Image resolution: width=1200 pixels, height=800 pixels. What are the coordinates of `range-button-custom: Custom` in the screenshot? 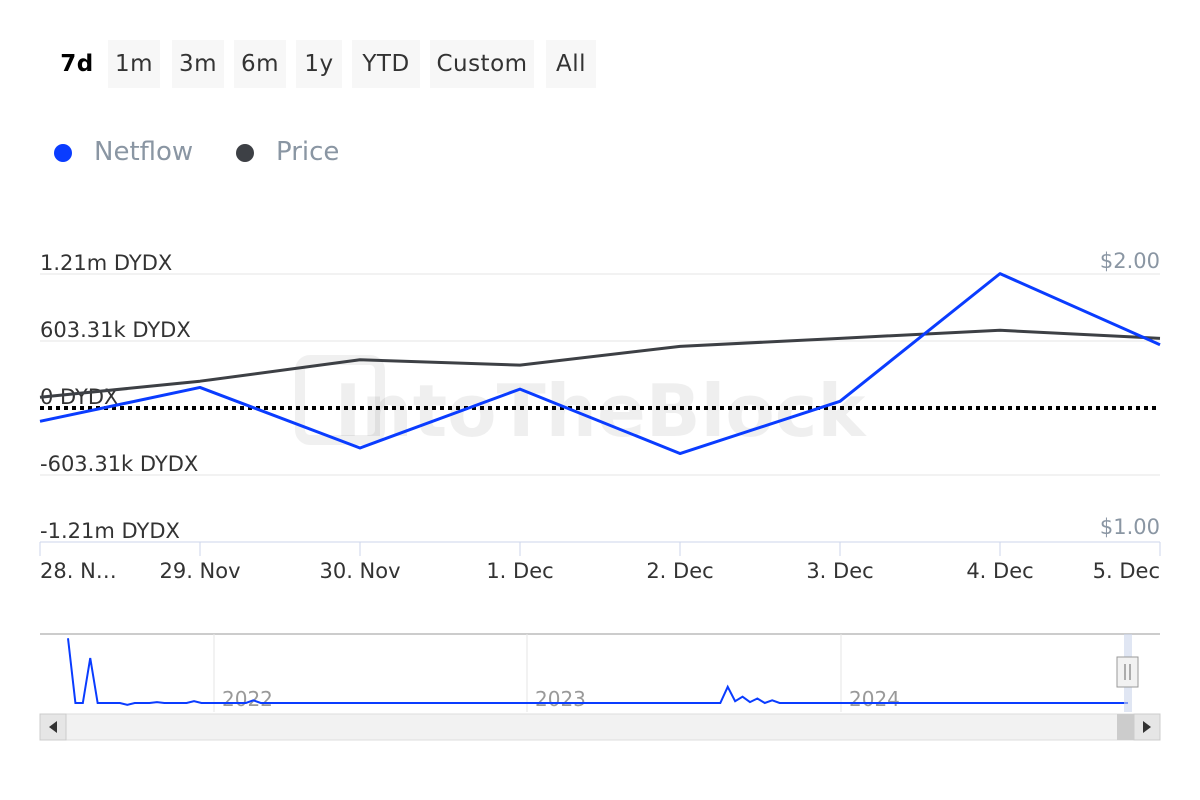 It's located at (482, 64).